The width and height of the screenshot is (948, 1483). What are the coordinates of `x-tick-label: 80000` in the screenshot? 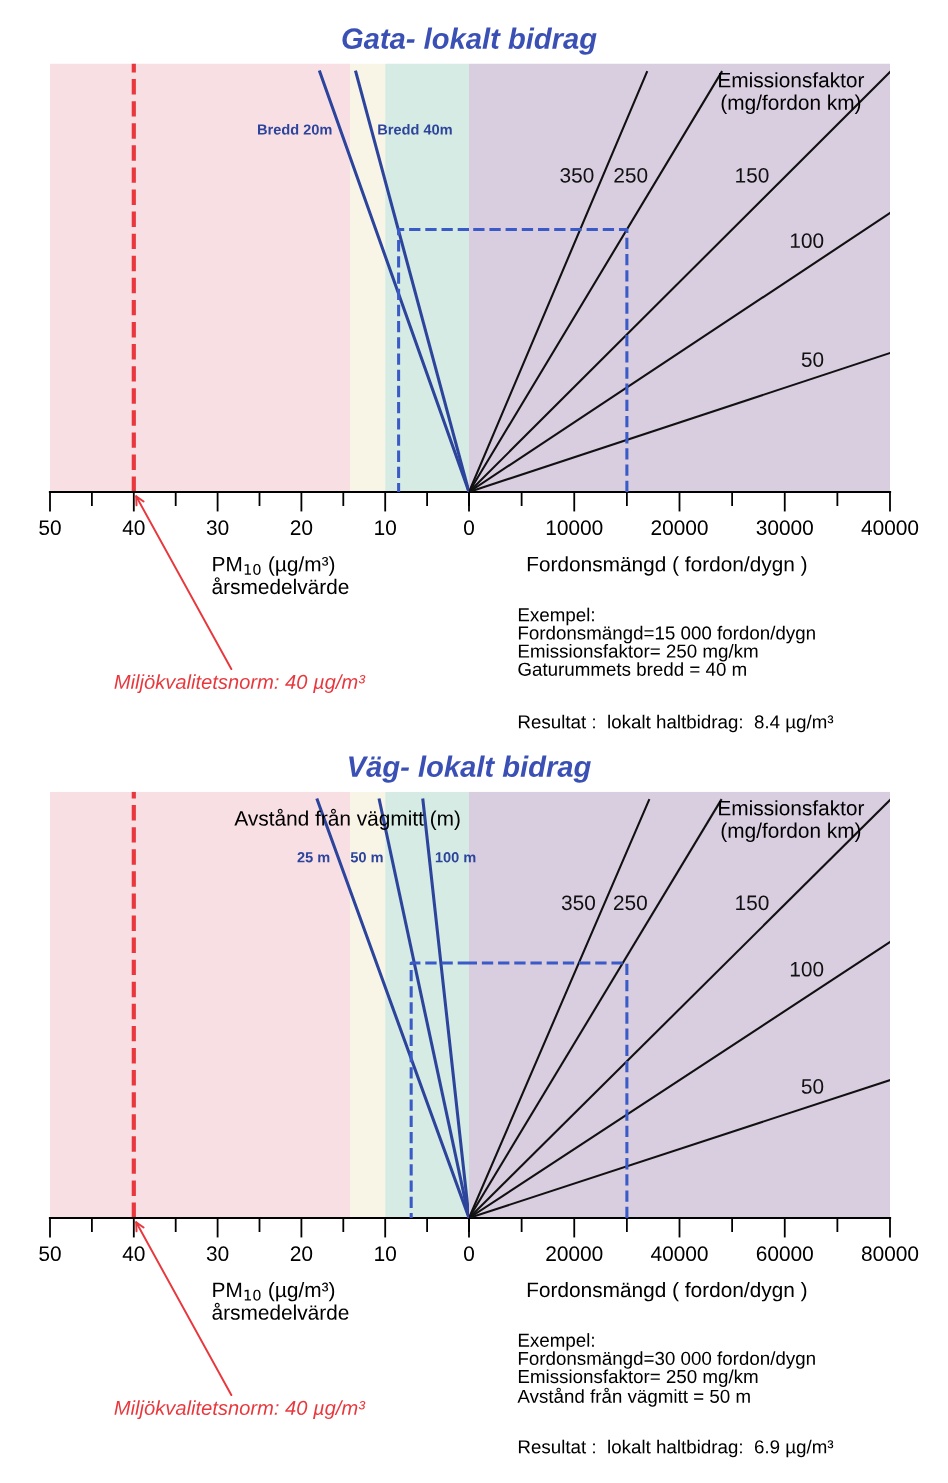 It's located at (890, 1254).